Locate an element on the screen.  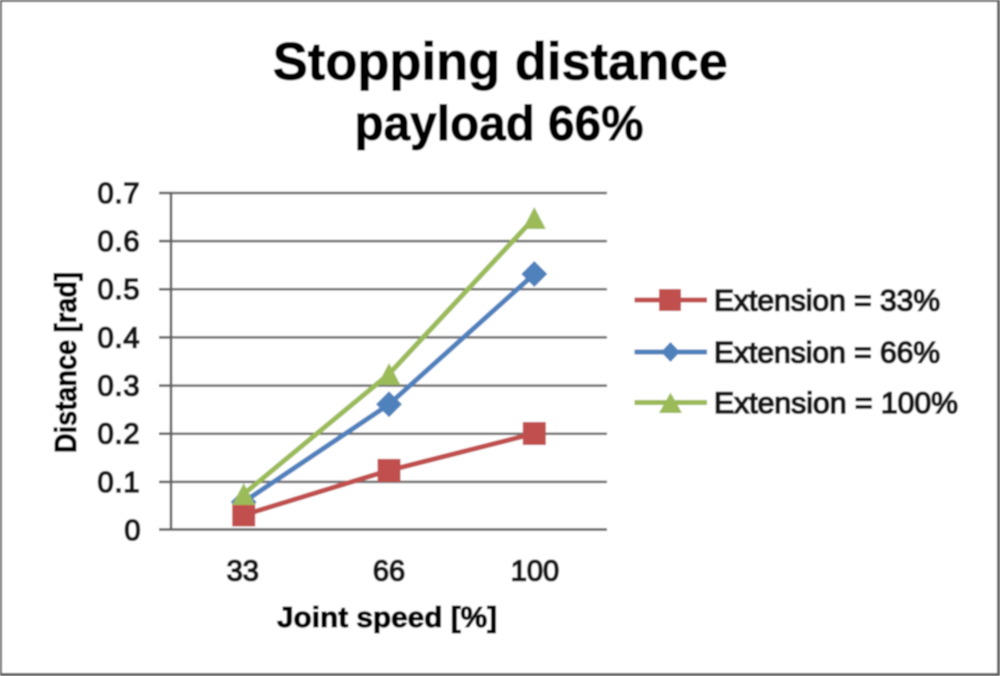
svg-text: 0.3 is located at coordinates (119, 386).